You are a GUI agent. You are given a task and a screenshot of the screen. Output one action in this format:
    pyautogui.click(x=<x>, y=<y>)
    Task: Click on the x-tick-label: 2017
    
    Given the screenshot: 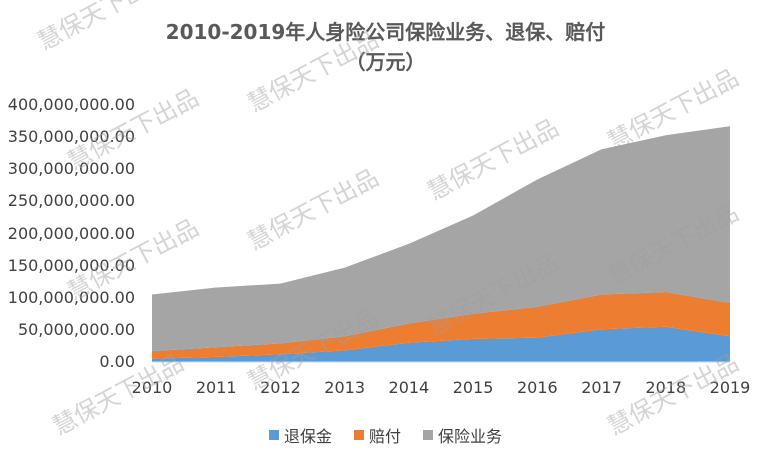 What is the action you would take?
    pyautogui.click(x=601, y=387)
    